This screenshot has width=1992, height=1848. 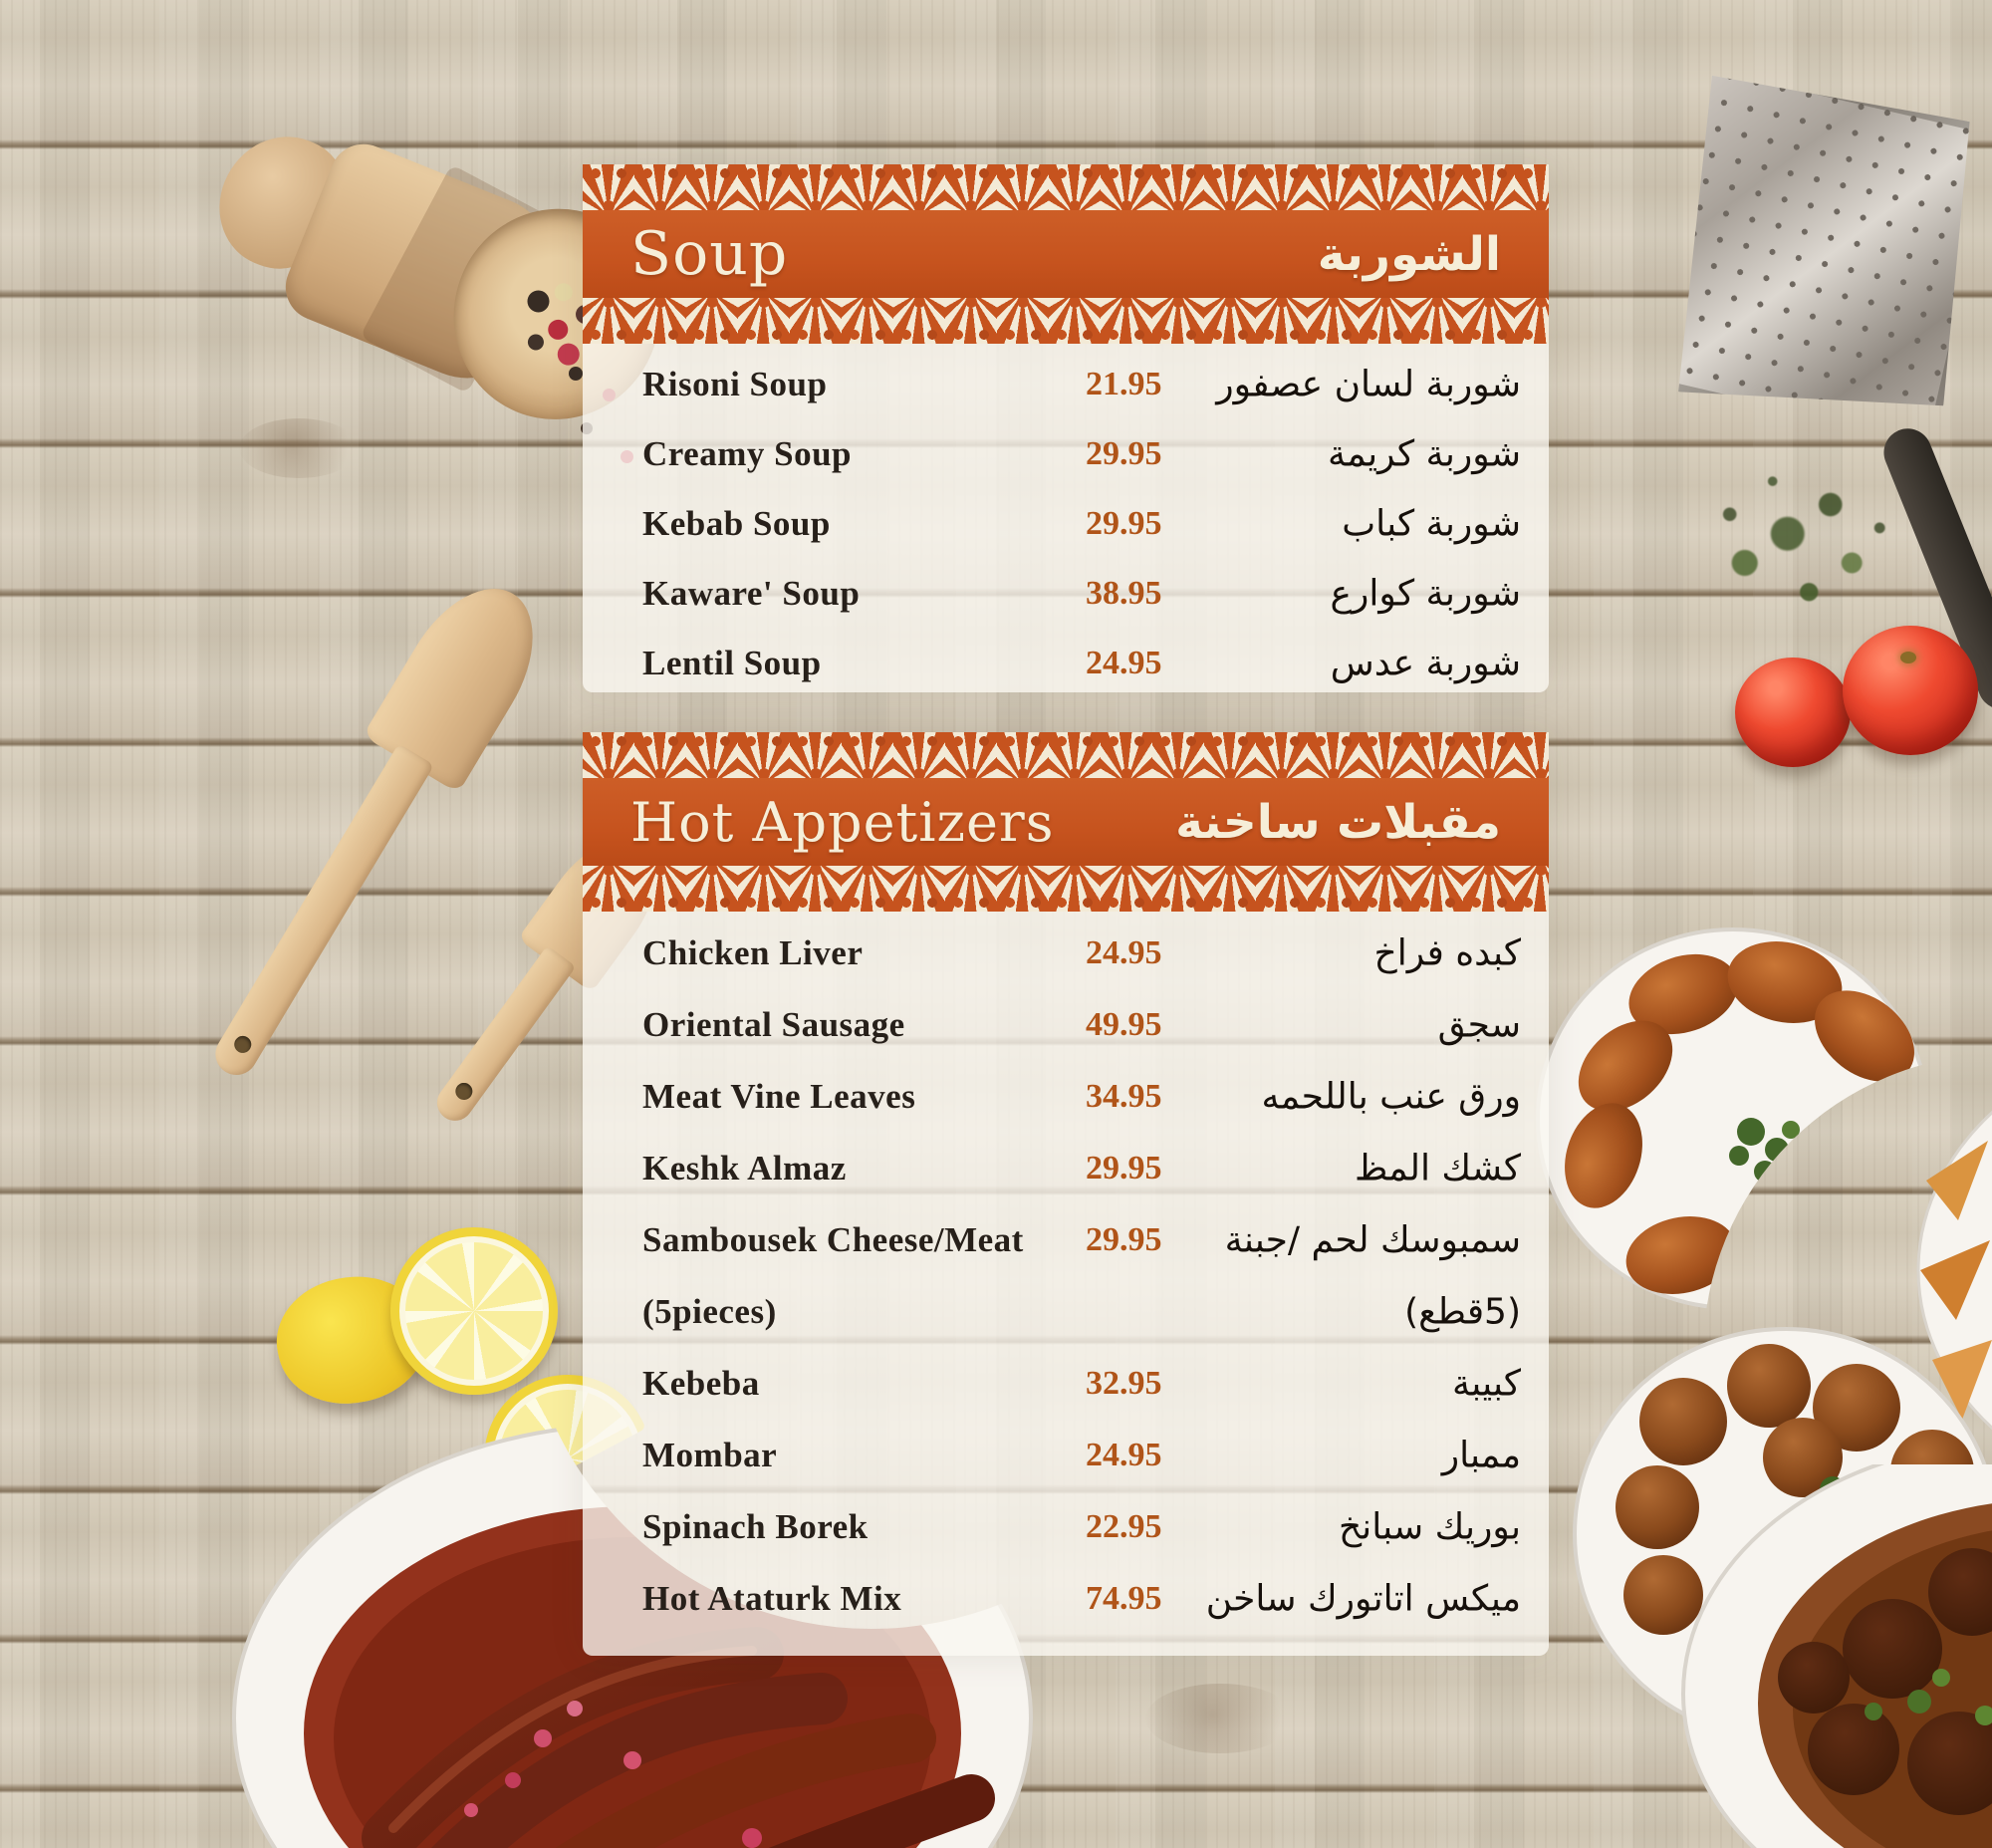 I want to click on item-name-en: Spinach Borek, so click(x=755, y=1527).